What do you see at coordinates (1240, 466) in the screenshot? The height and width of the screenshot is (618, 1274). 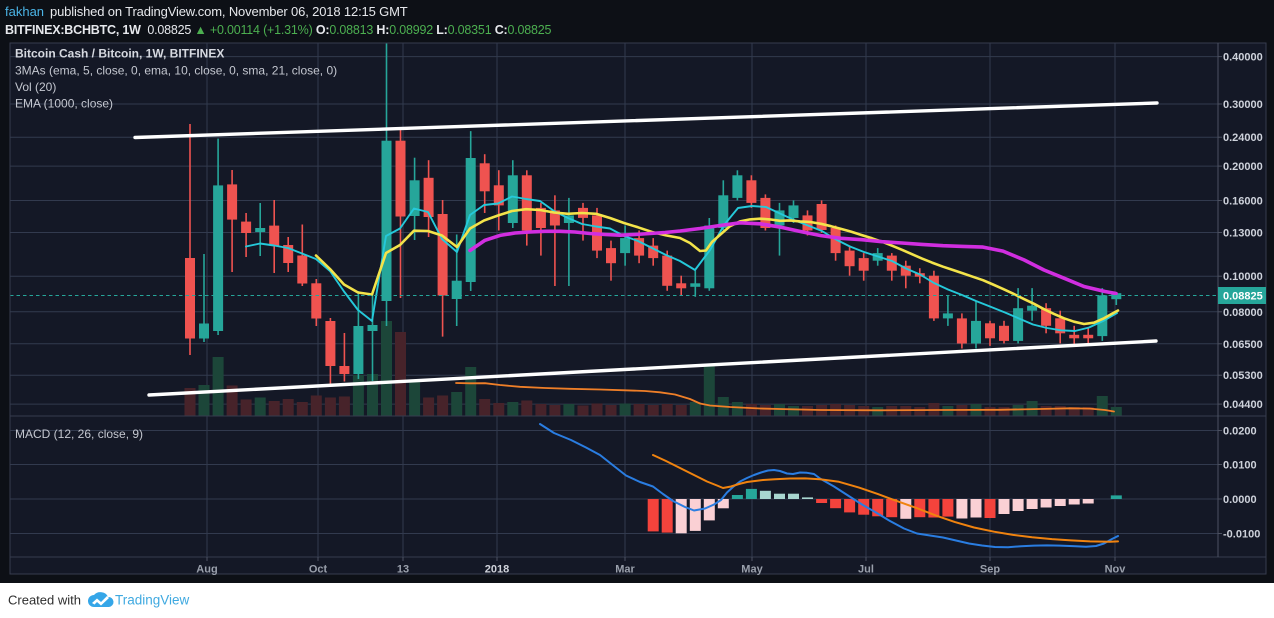 I see `svg-text: 0.0100` at bounding box center [1240, 466].